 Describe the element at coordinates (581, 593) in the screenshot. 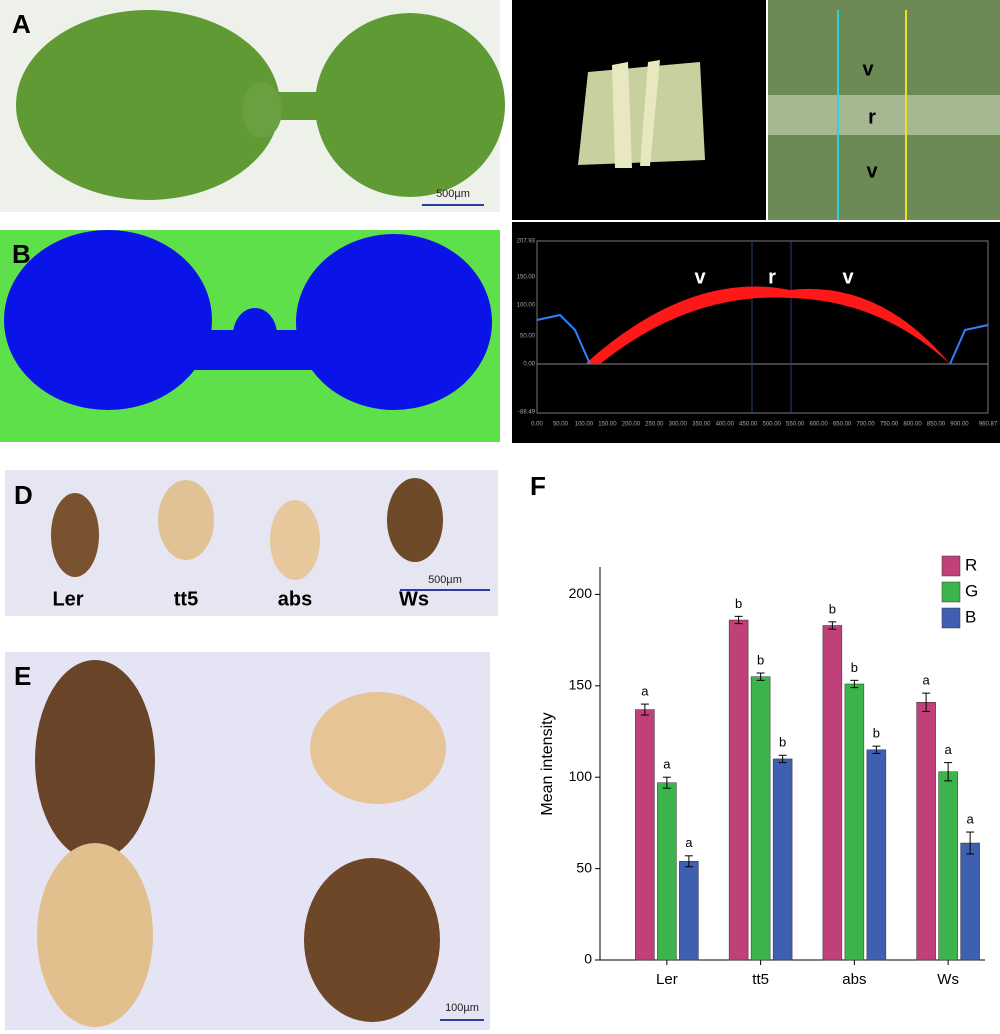

I see `y-tick-label: 200` at that location.